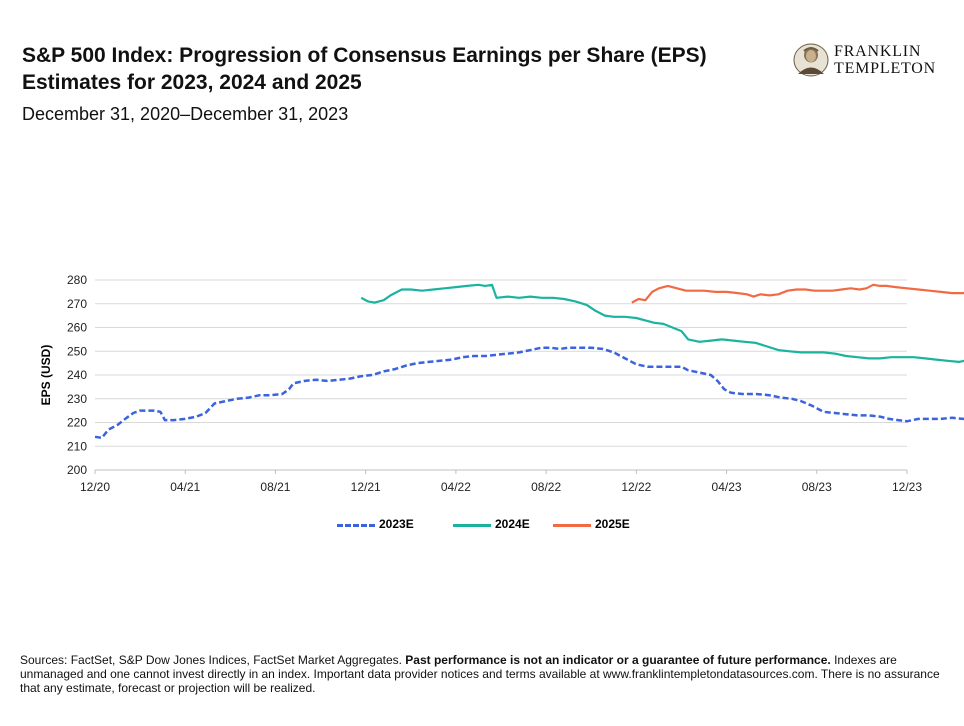 This screenshot has width=964, height=726. I want to click on franklin-portrait-icon, so click(811, 60).